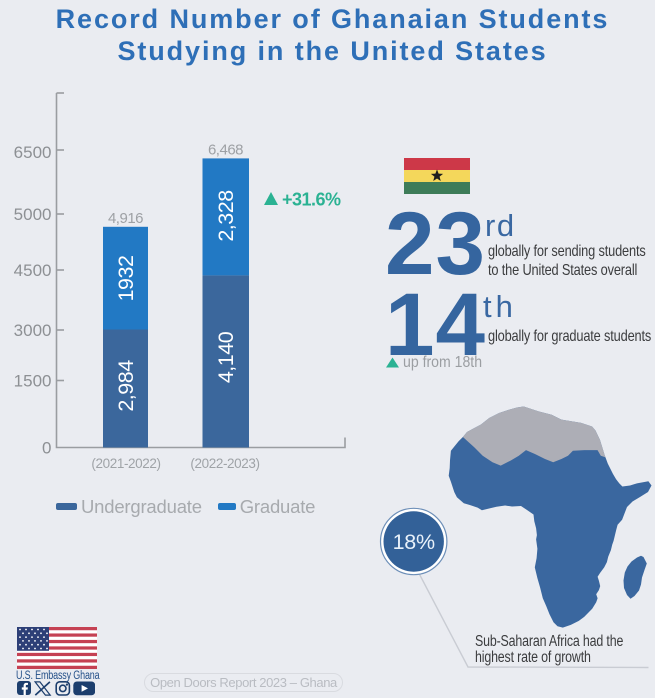  Describe the element at coordinates (33, 214) in the screenshot. I see `svg-text: 5000` at that location.